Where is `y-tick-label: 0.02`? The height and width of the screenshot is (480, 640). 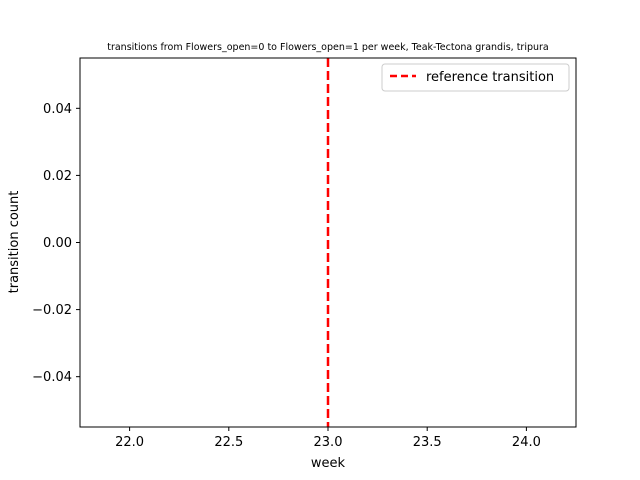
y-tick-label: 0.02 is located at coordinates (57, 176).